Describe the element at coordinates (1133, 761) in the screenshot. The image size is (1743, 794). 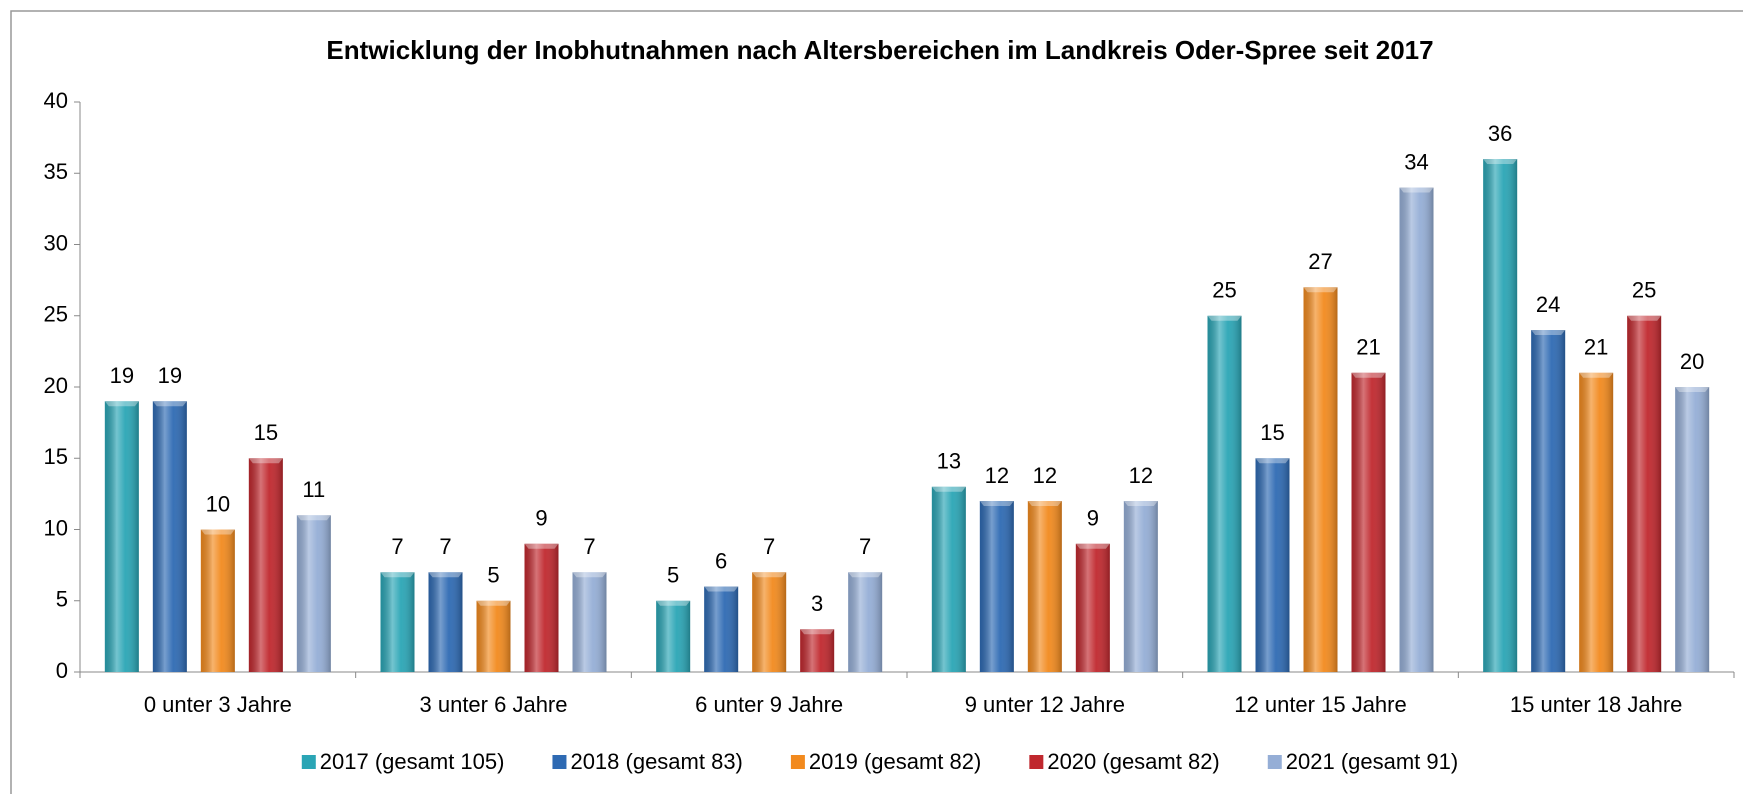
I see `legend-label: 2020 (gesamt 82)` at that location.